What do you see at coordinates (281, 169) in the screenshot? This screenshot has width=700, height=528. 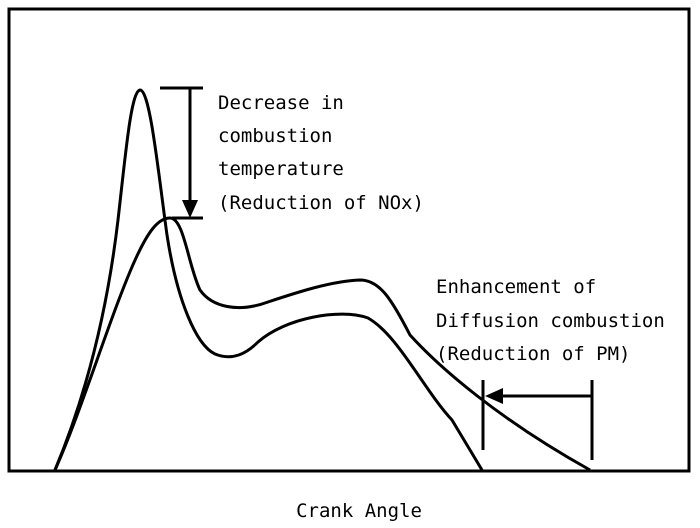 I see `temperature-label-line-3: temperature` at bounding box center [281, 169].